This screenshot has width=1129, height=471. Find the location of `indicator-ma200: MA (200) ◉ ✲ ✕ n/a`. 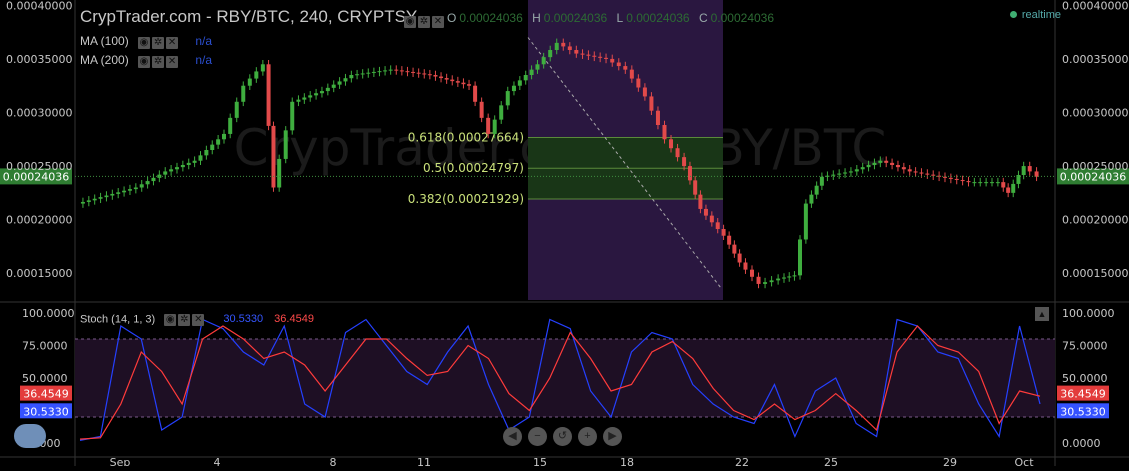

indicator-ma200: MA (200) ◉ ✲ ✕ n/a is located at coordinates (146, 61).